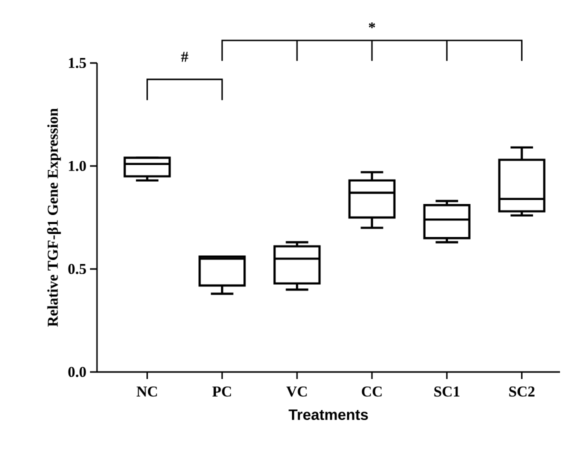 Image resolution: width=567 pixels, height=459 pixels. What do you see at coordinates (521, 391) in the screenshot?
I see `x-tick-label: SC2` at bounding box center [521, 391].